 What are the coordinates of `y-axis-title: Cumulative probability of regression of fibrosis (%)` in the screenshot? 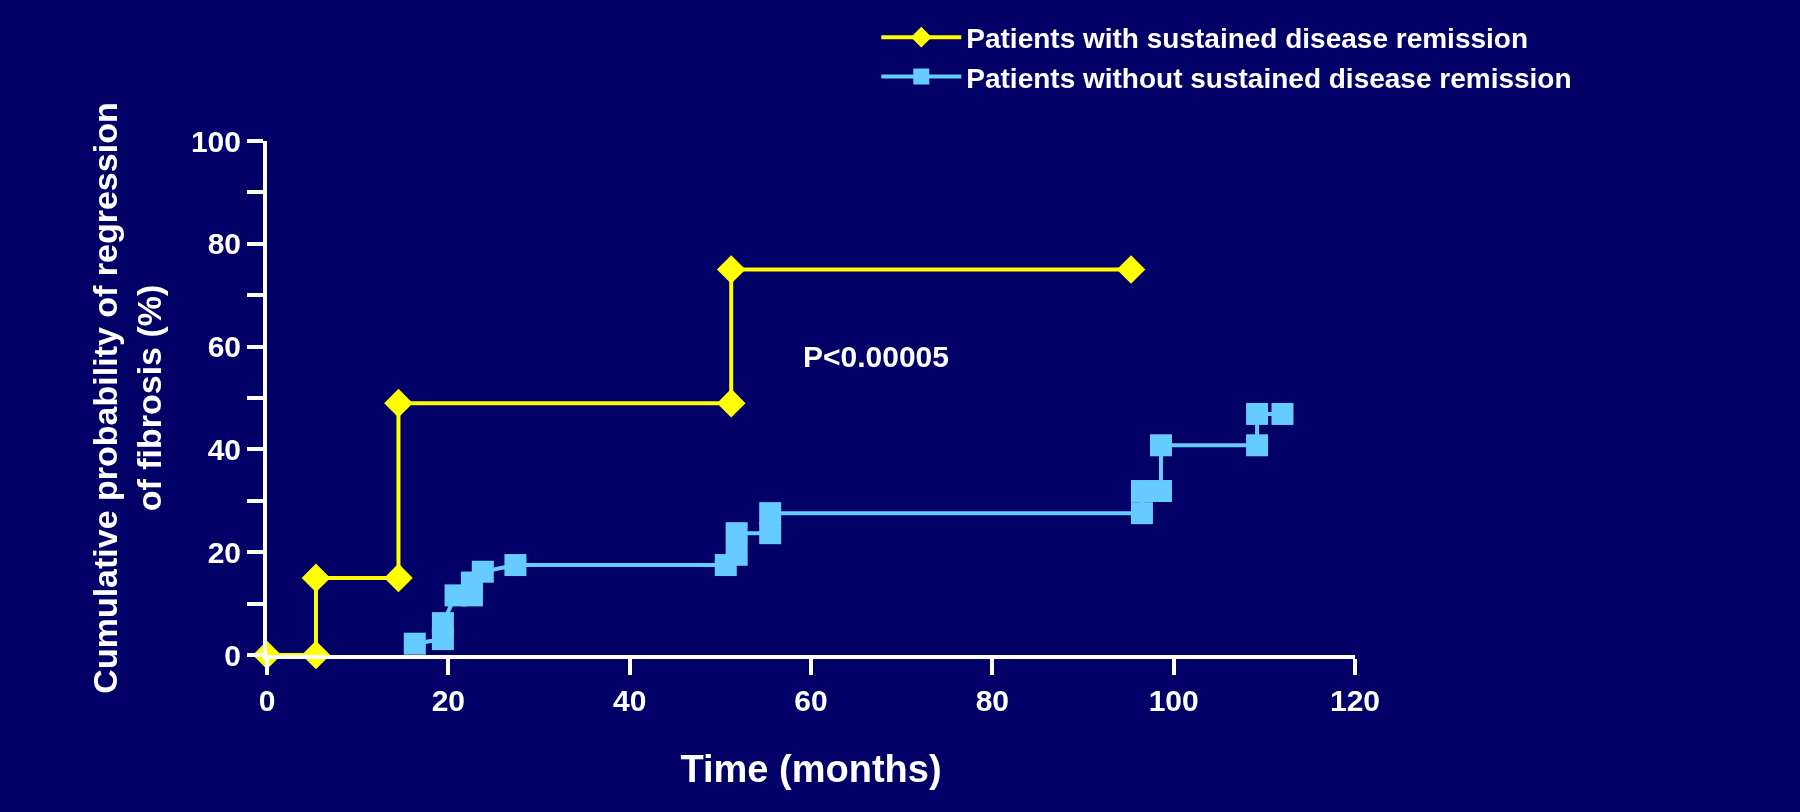 It's located at (127, 398).